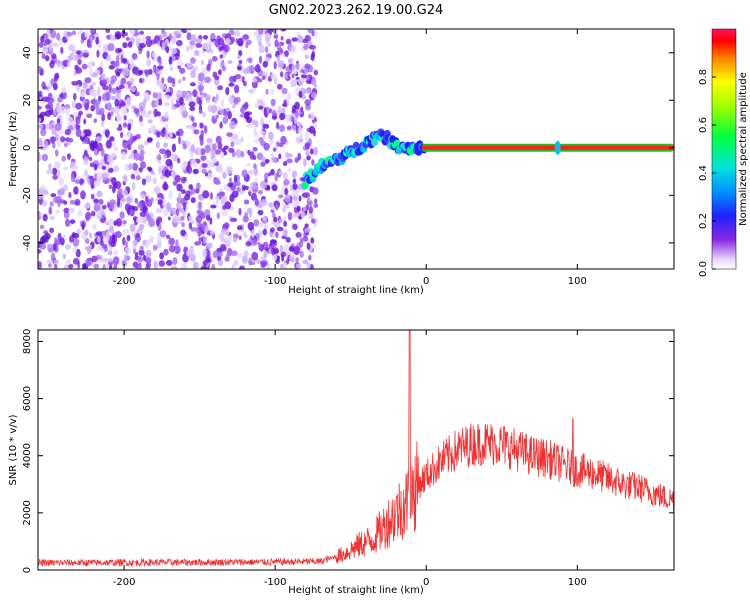  What do you see at coordinates (27, 243) in the screenshot?
I see `heatmap-y-tick-label: -40` at bounding box center [27, 243].